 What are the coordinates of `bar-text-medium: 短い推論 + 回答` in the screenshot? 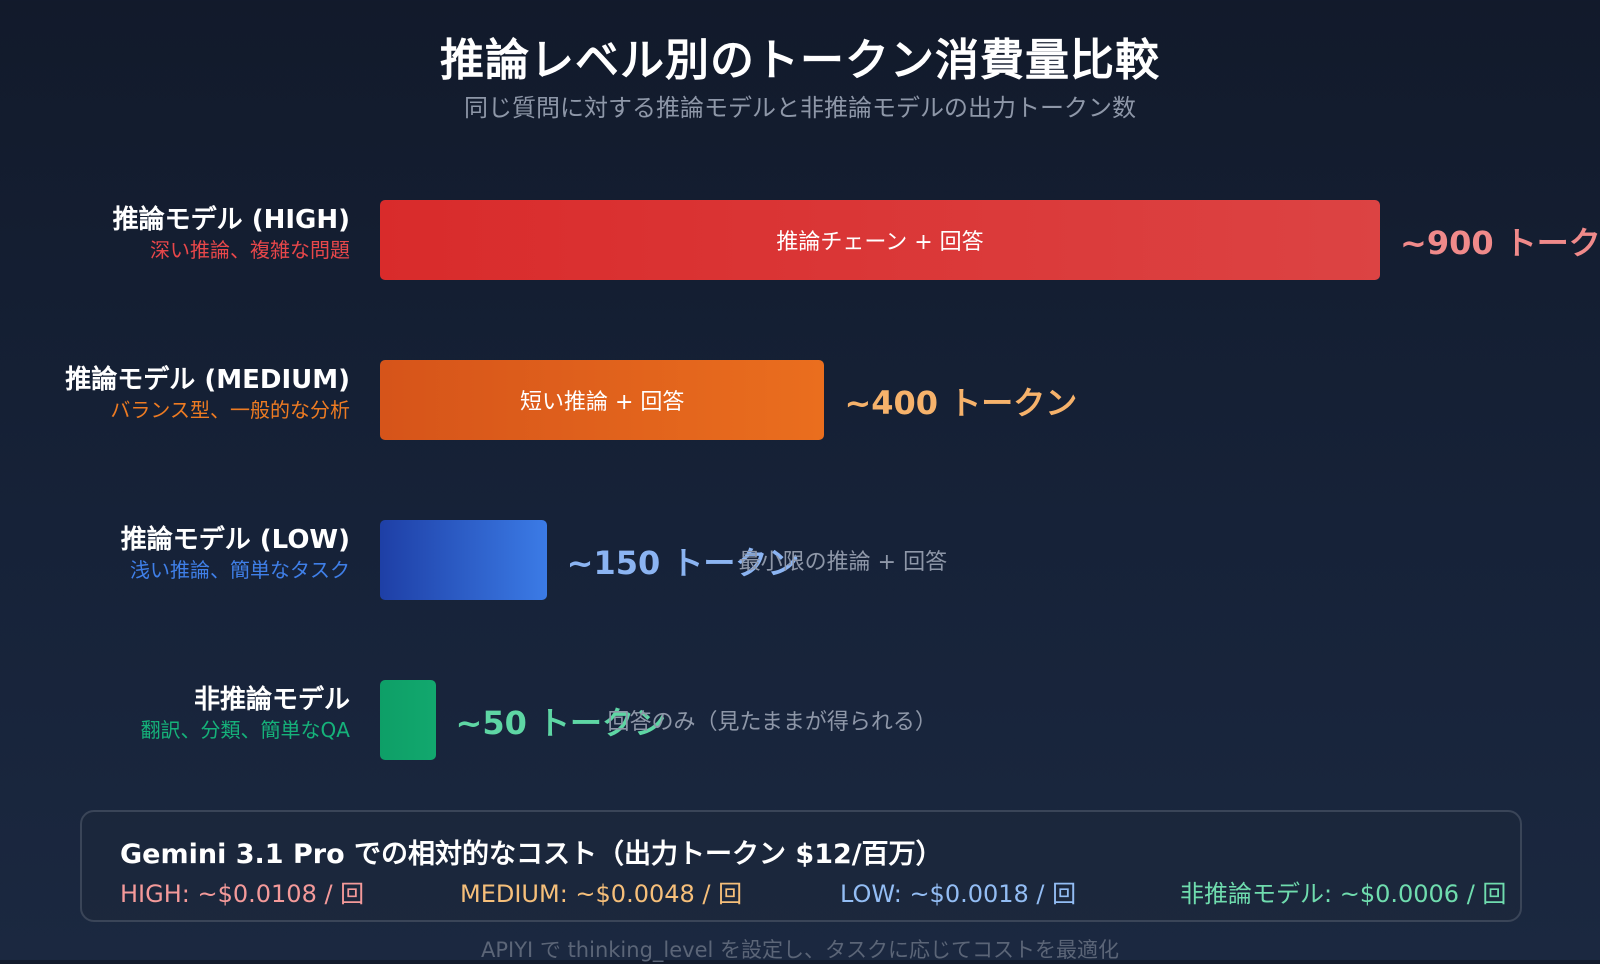 It's located at (602, 402).